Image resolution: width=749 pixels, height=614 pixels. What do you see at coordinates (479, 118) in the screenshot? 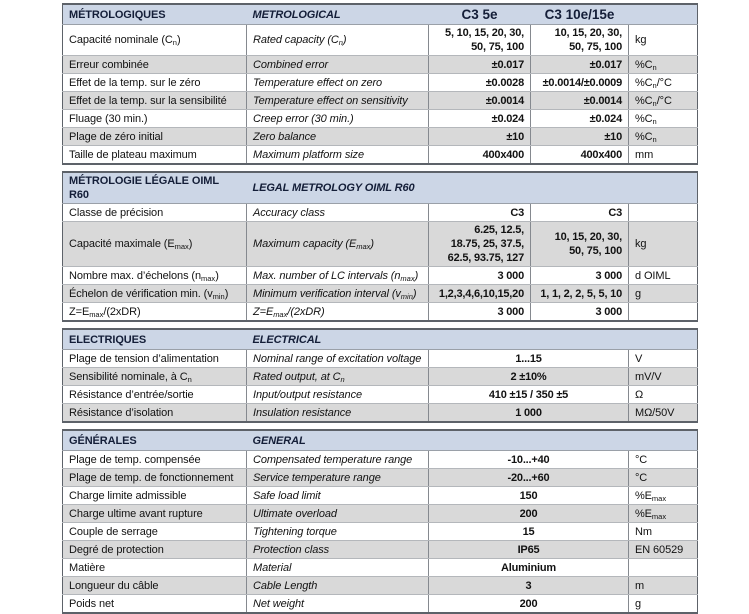
I see `value-col1: ±0.024` at bounding box center [479, 118].